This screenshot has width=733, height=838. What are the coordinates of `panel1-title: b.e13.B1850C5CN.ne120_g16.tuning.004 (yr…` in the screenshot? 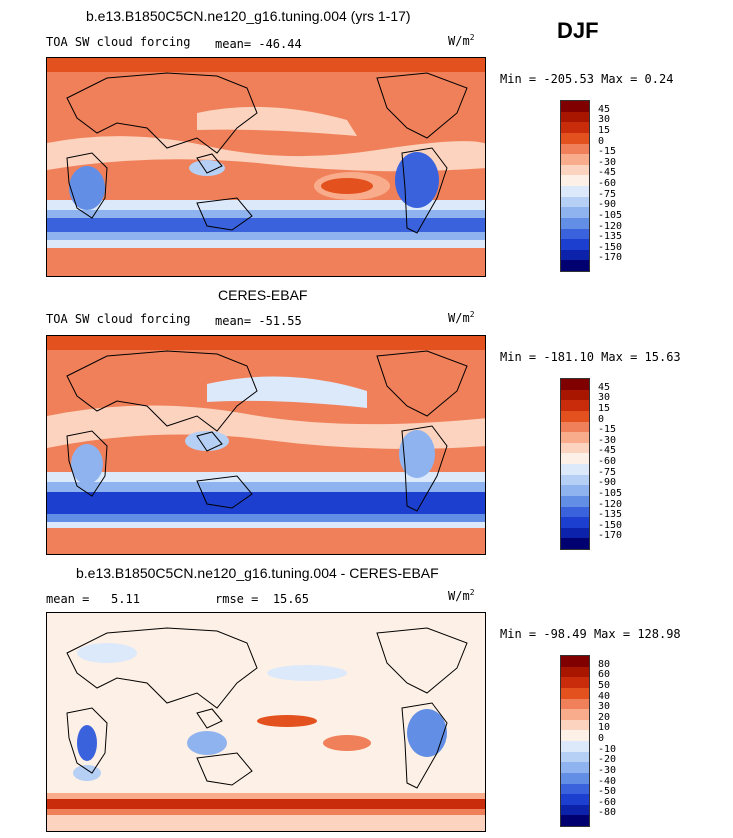 It's located at (248, 16).